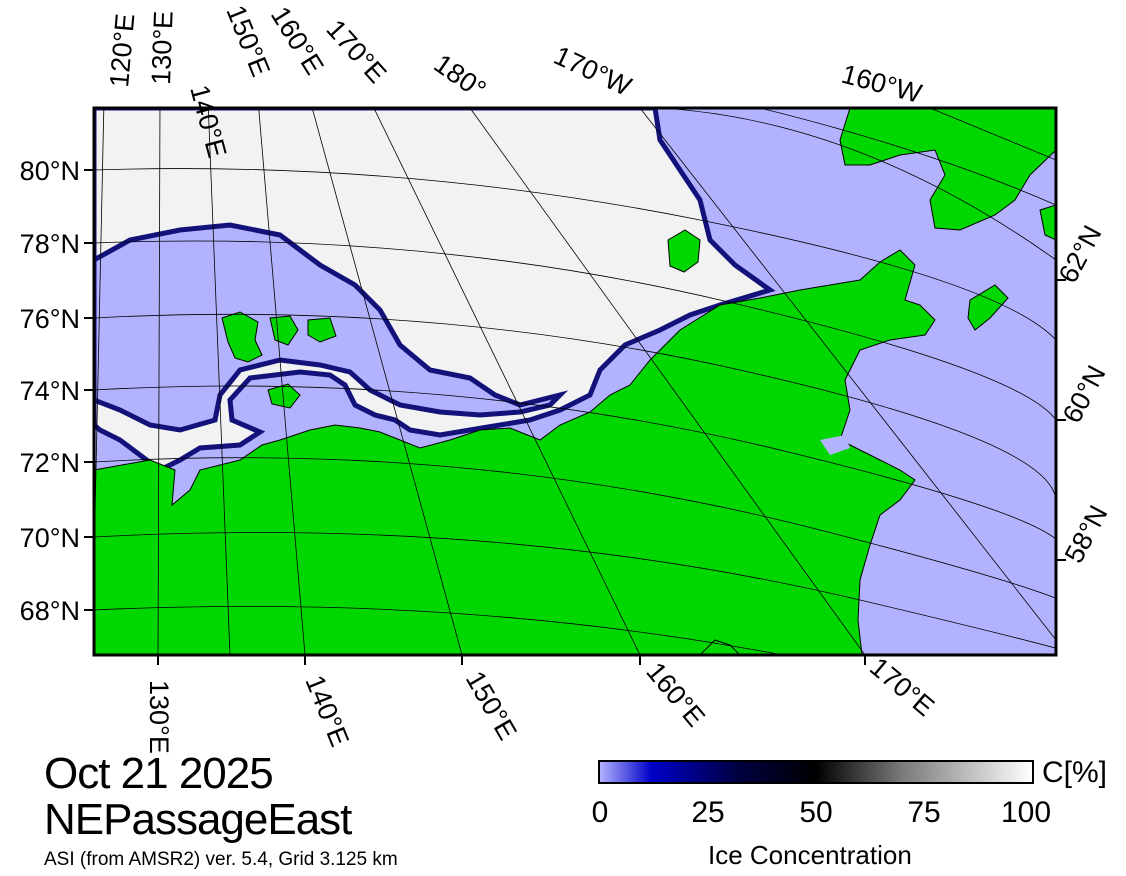  Describe the element at coordinates (50, 319) in the screenshot. I see `lat-label-76n: 76°N` at that location.